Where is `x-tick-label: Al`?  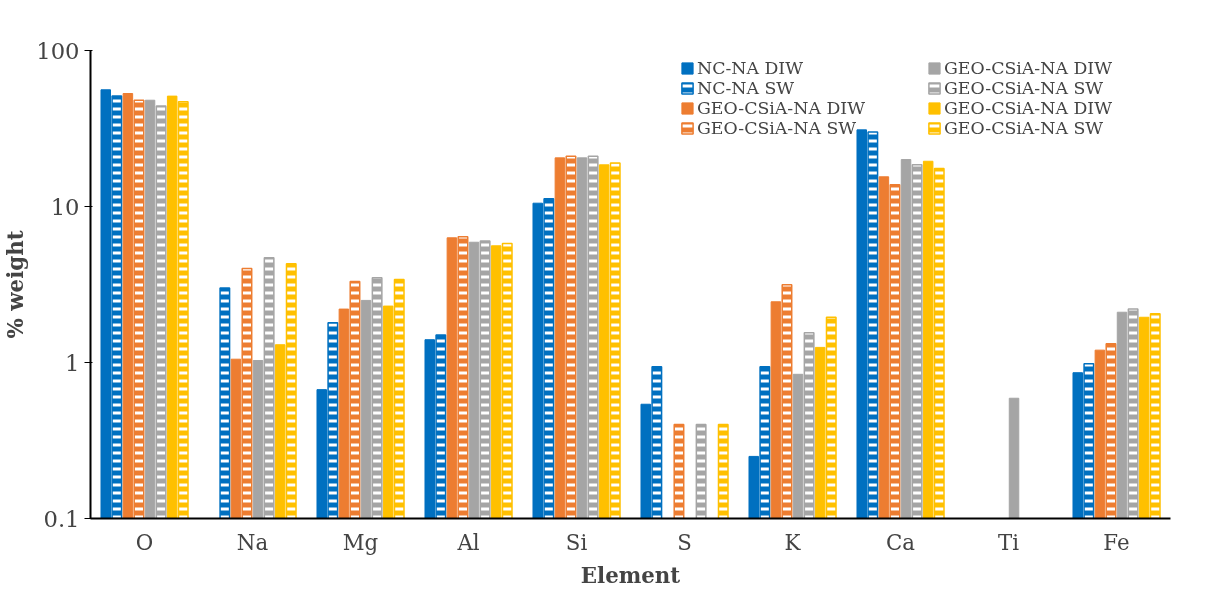
x-tick-label: Al is located at coordinates (468, 542).